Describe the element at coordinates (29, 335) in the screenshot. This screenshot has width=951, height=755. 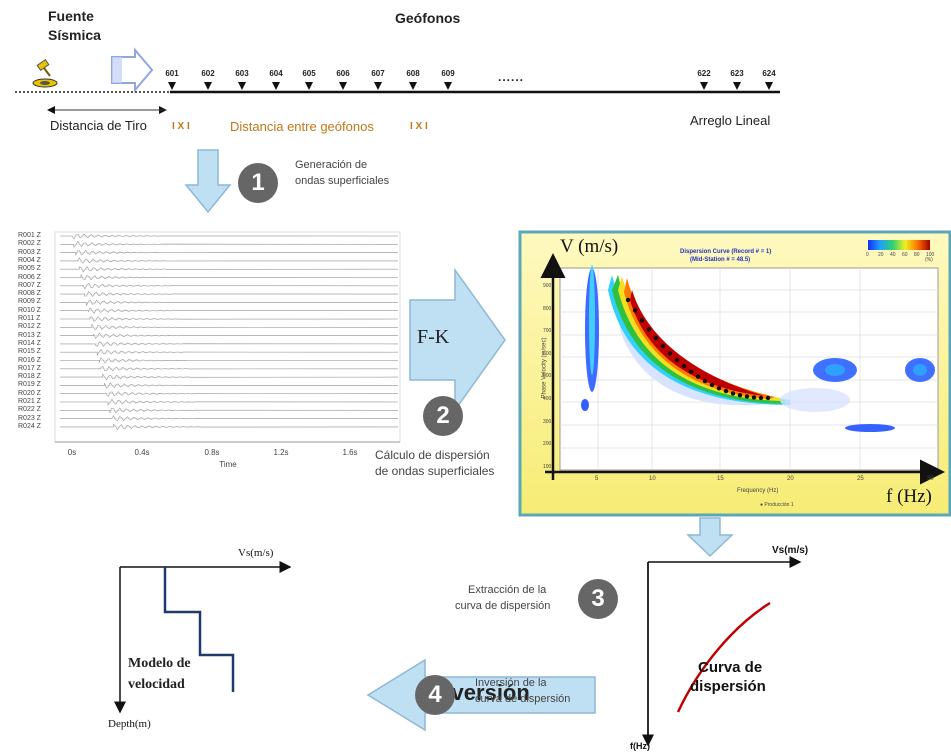
I see `trace-label: R013 Z` at that location.